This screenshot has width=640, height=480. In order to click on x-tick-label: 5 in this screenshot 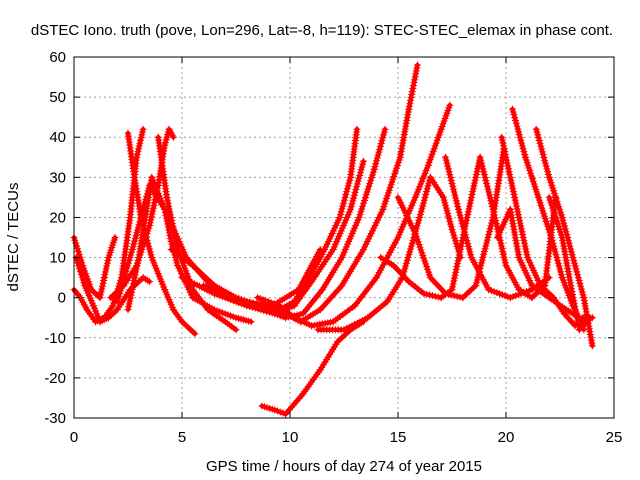, I will do `click(182, 437)`.